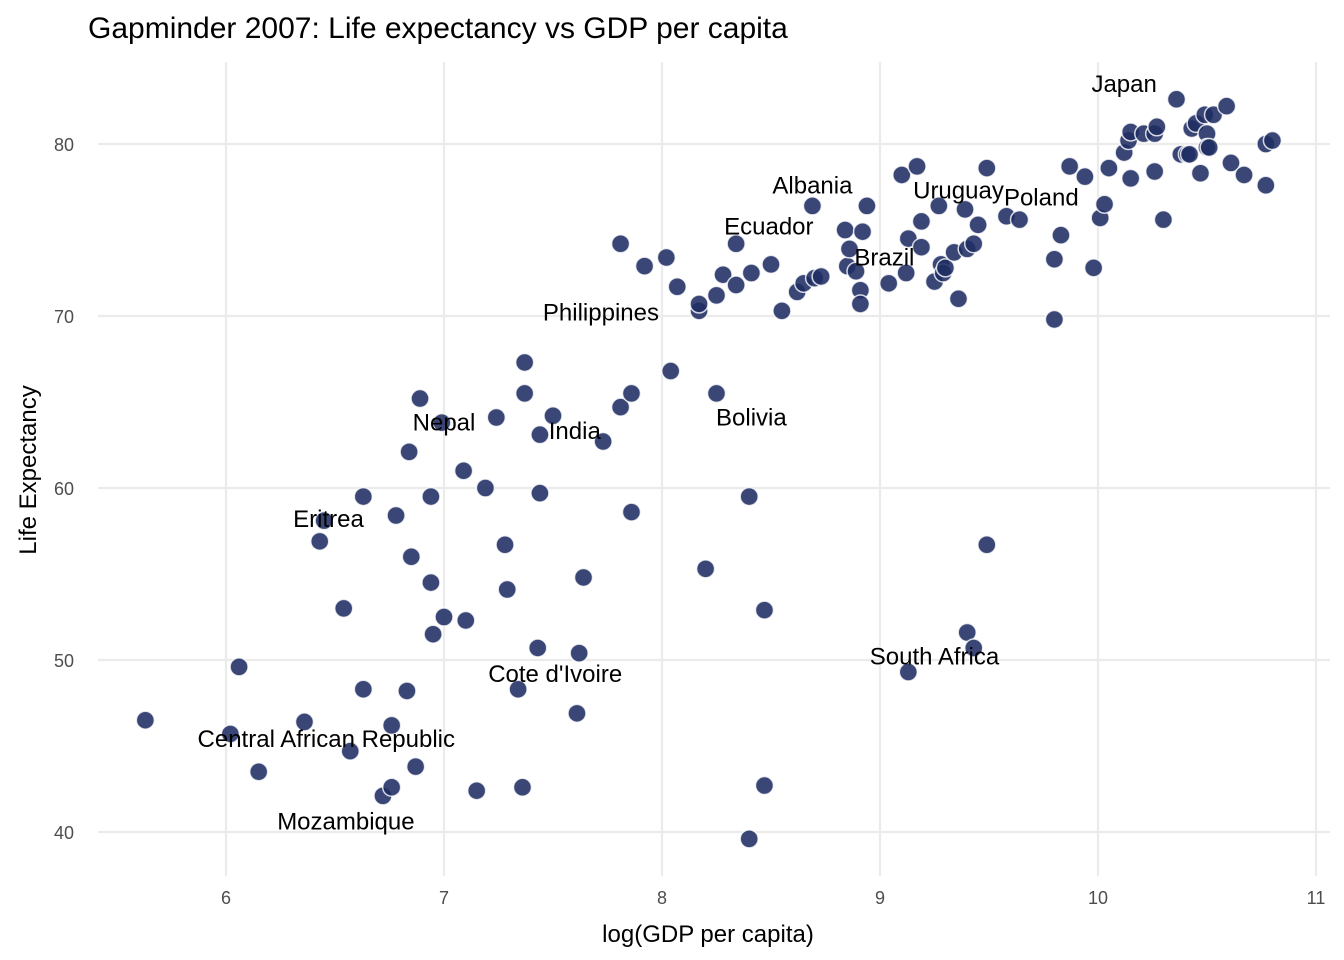 The height and width of the screenshot is (960, 1344). I want to click on country-label: South Africa, so click(935, 657).